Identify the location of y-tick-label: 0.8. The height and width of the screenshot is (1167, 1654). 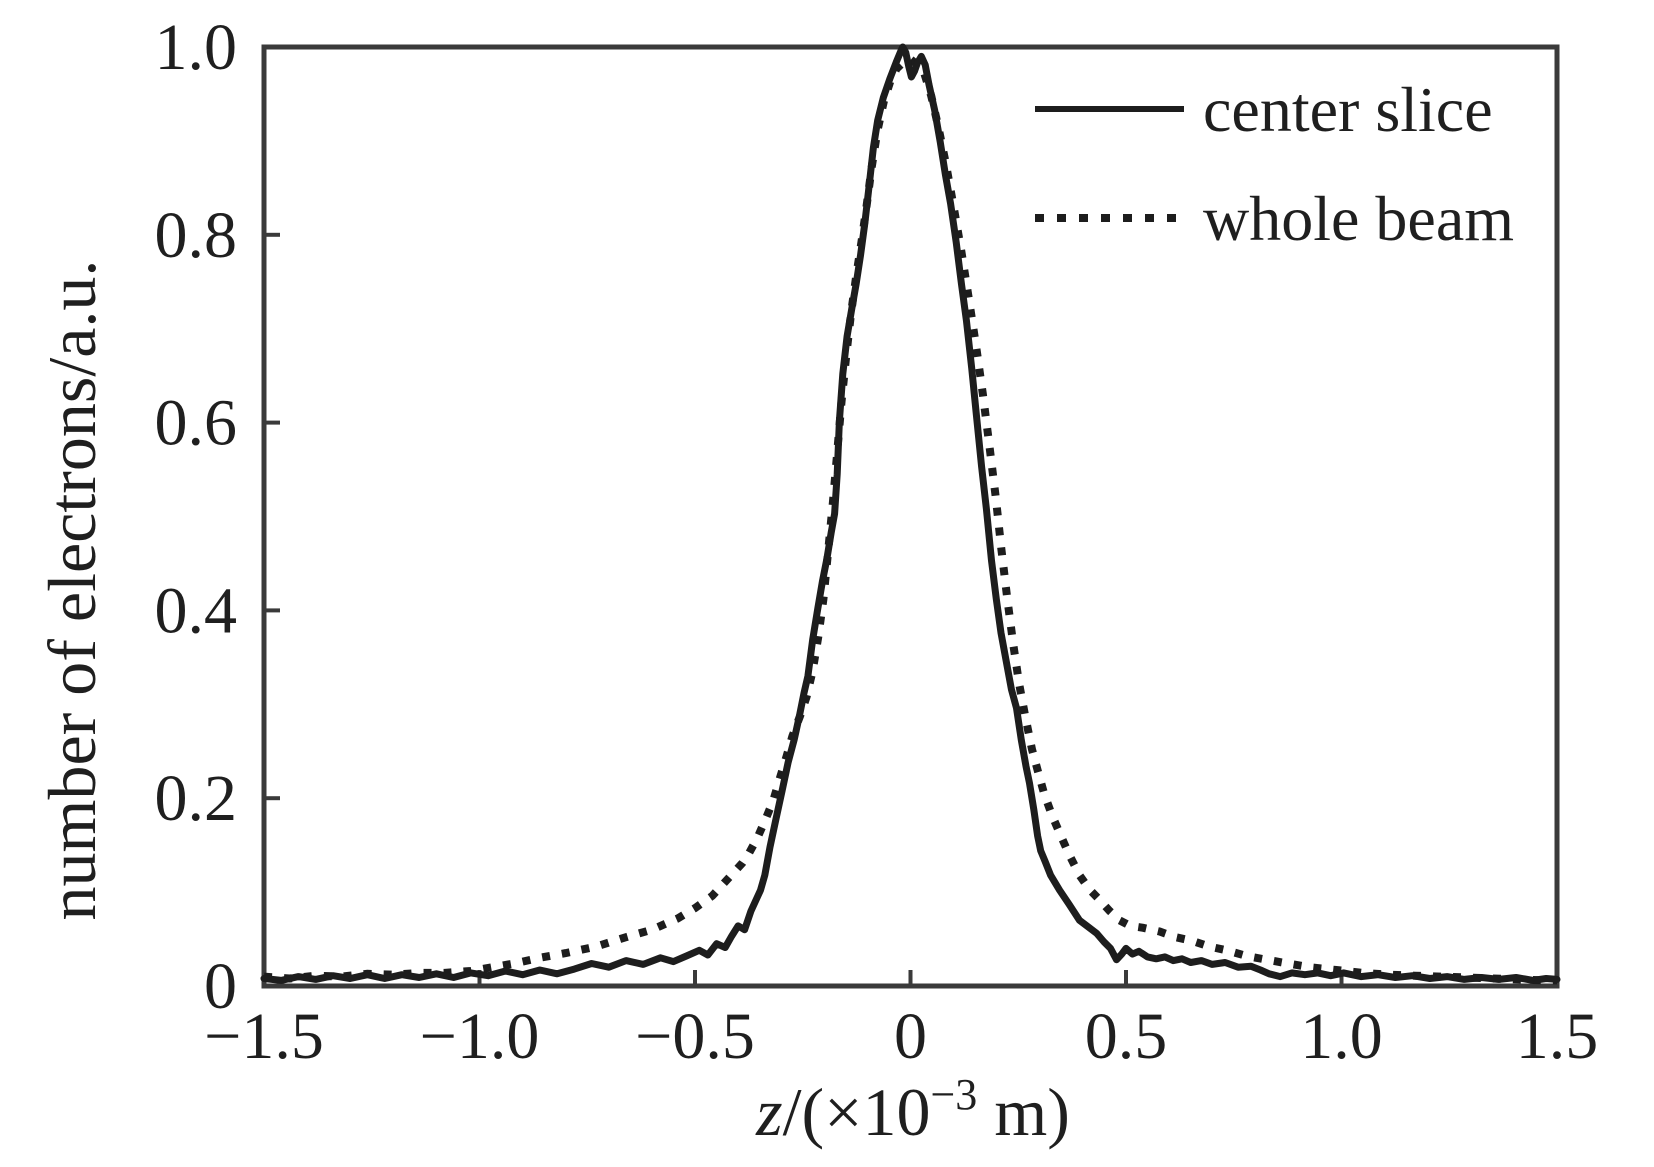
(196, 235).